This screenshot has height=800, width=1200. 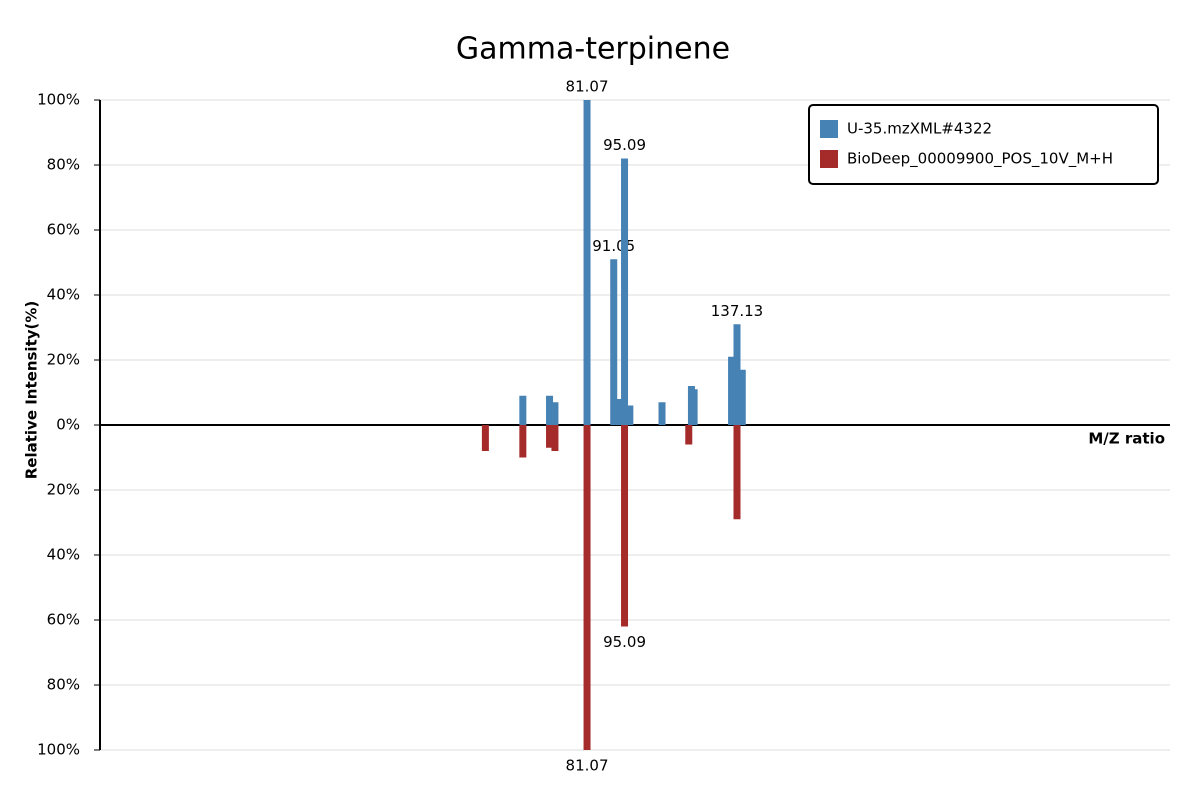 What do you see at coordinates (593, 49) in the screenshot?
I see `chart-title: Gamma-terpinene` at bounding box center [593, 49].